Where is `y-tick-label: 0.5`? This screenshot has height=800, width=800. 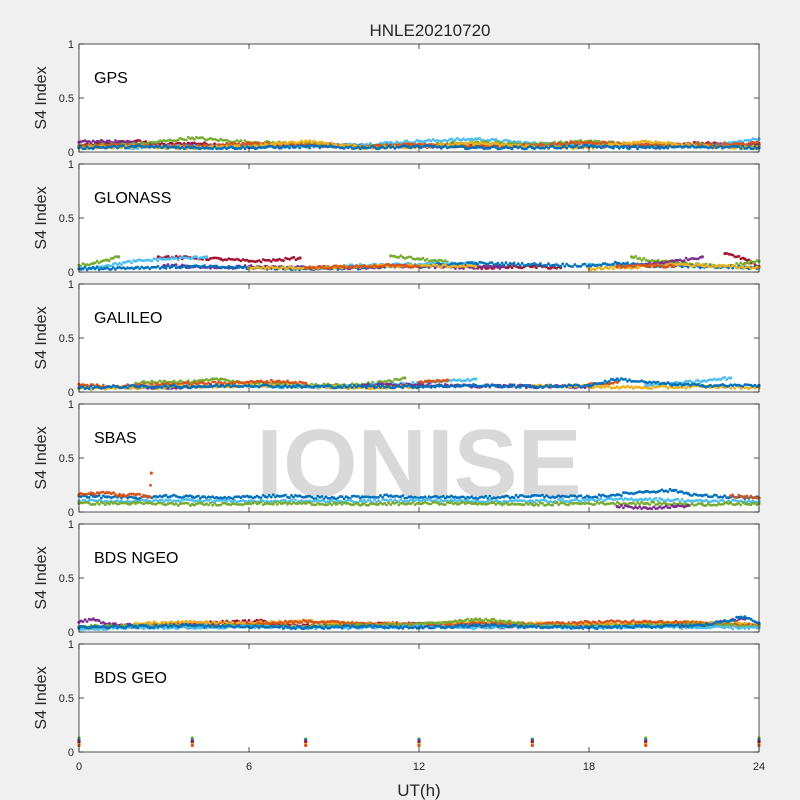
y-tick-label: 0.5 is located at coordinates (66, 219).